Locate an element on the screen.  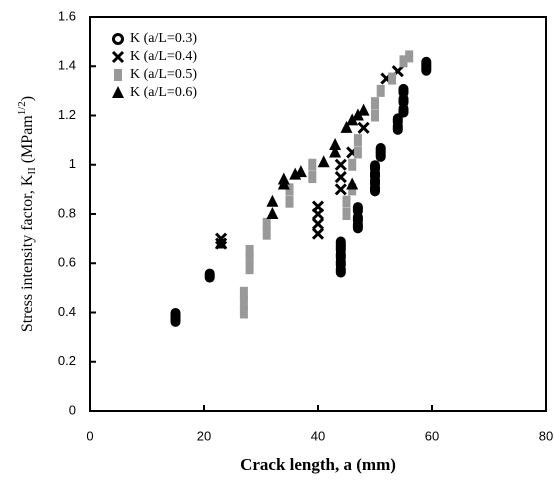
y-axis-label: Stress intensity factor, KII (MPam1/2) is located at coordinates (27, 214).